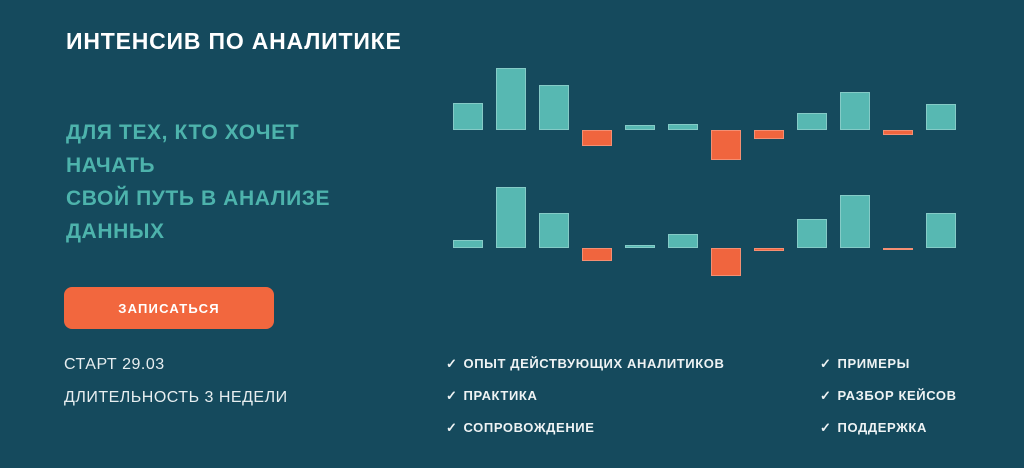 This screenshot has width=1024, height=473. Describe the element at coordinates (529, 427) in the screenshot. I see `feature-label: СОПРОВОЖДЕНИЕ` at that location.